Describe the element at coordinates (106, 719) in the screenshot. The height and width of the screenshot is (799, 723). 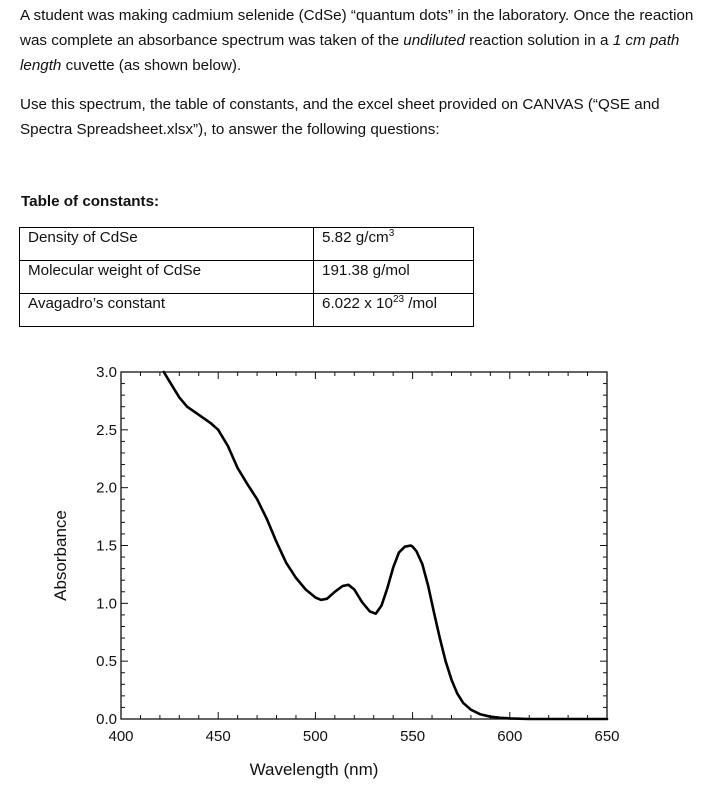
I see `y-tick-label: 0.0` at that location.